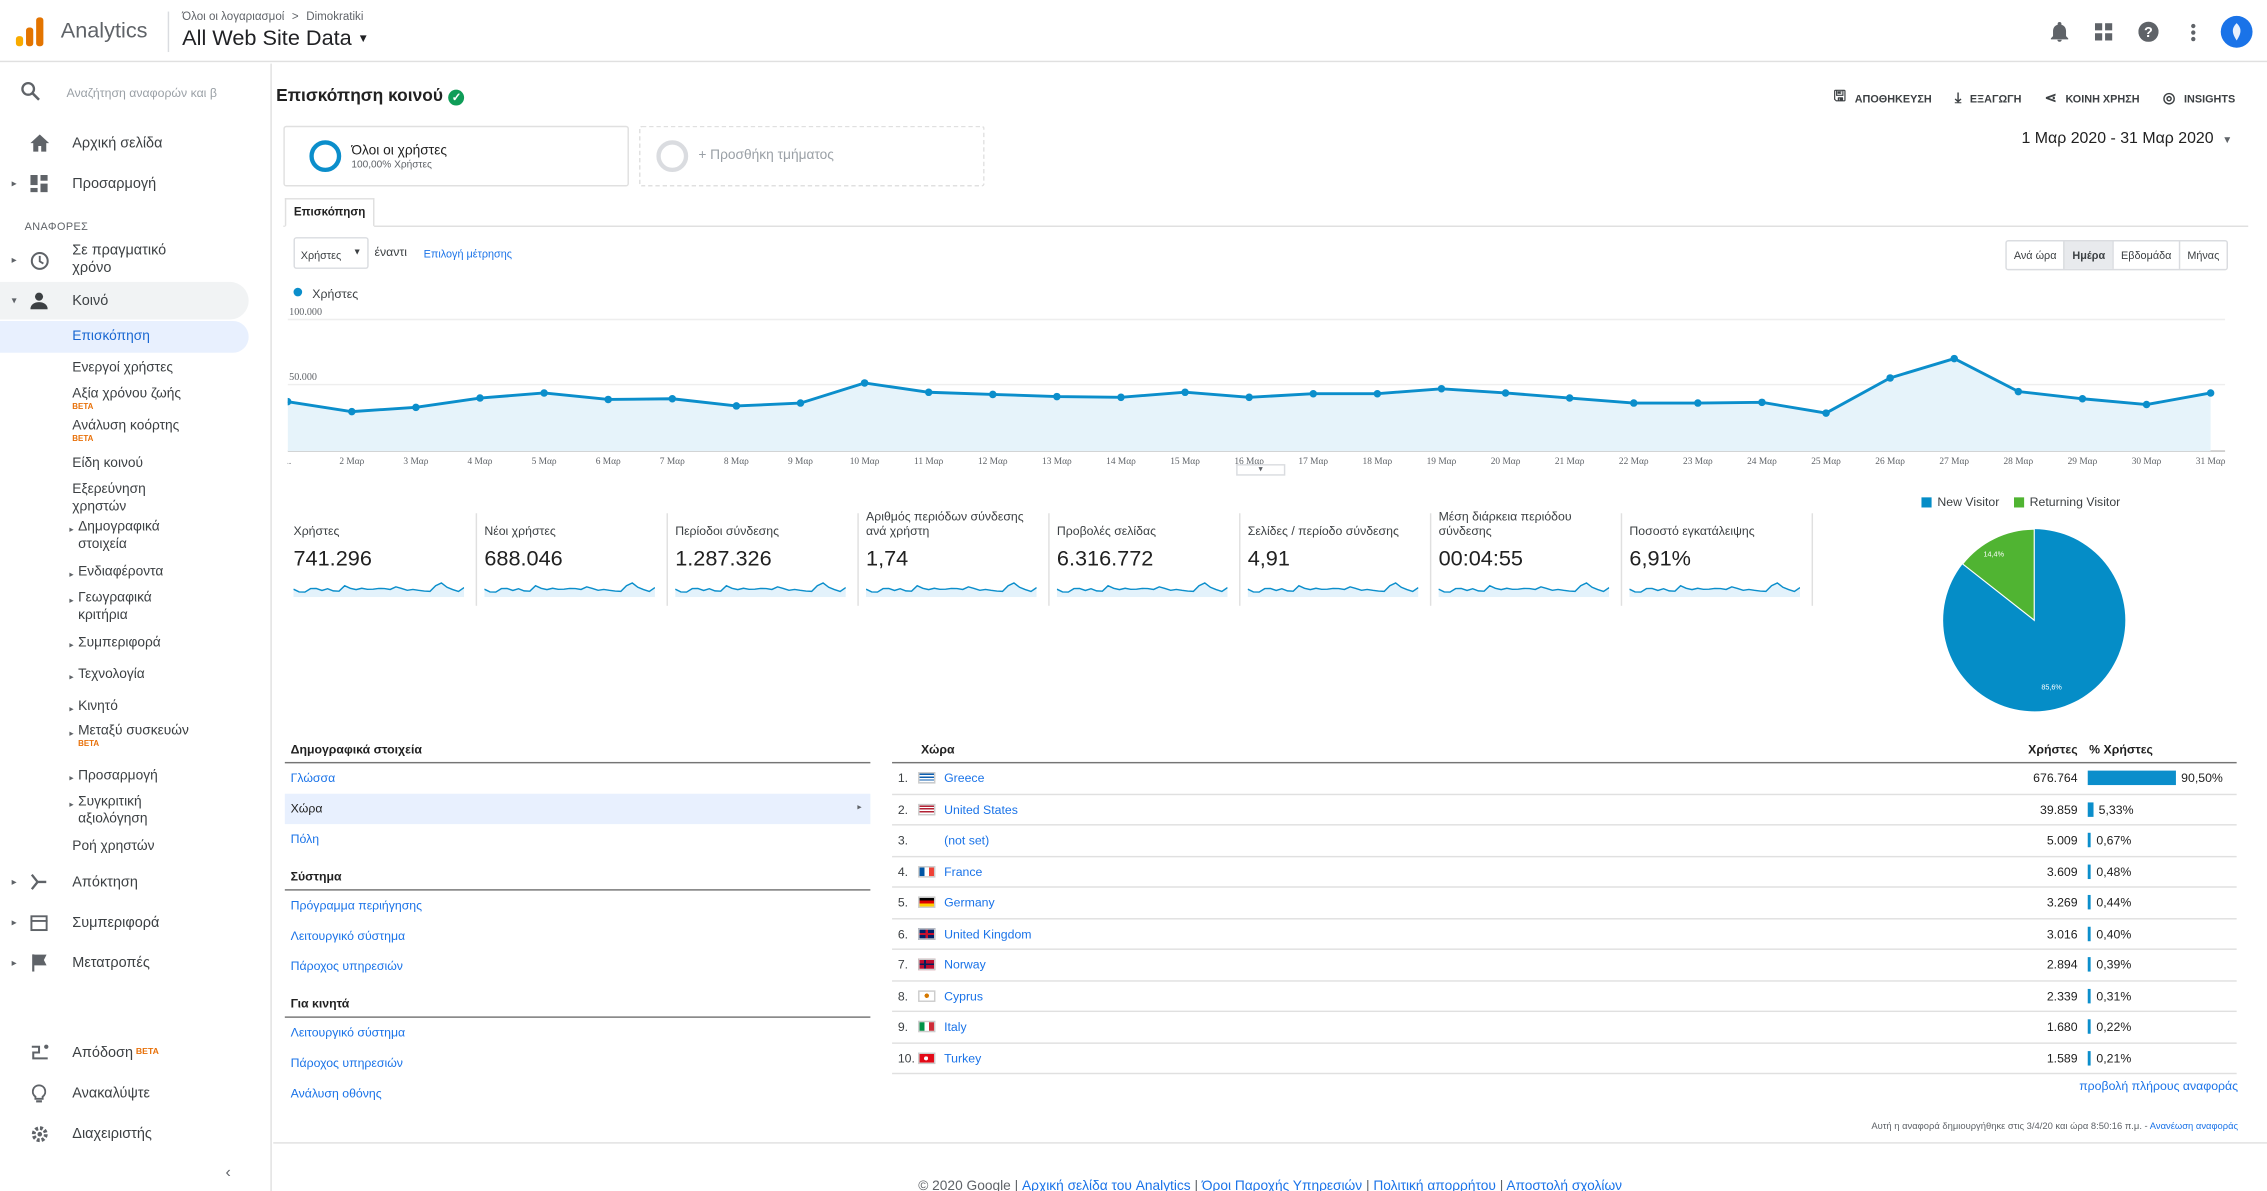  I want to click on country-link: United Kingdom, so click(988, 933).